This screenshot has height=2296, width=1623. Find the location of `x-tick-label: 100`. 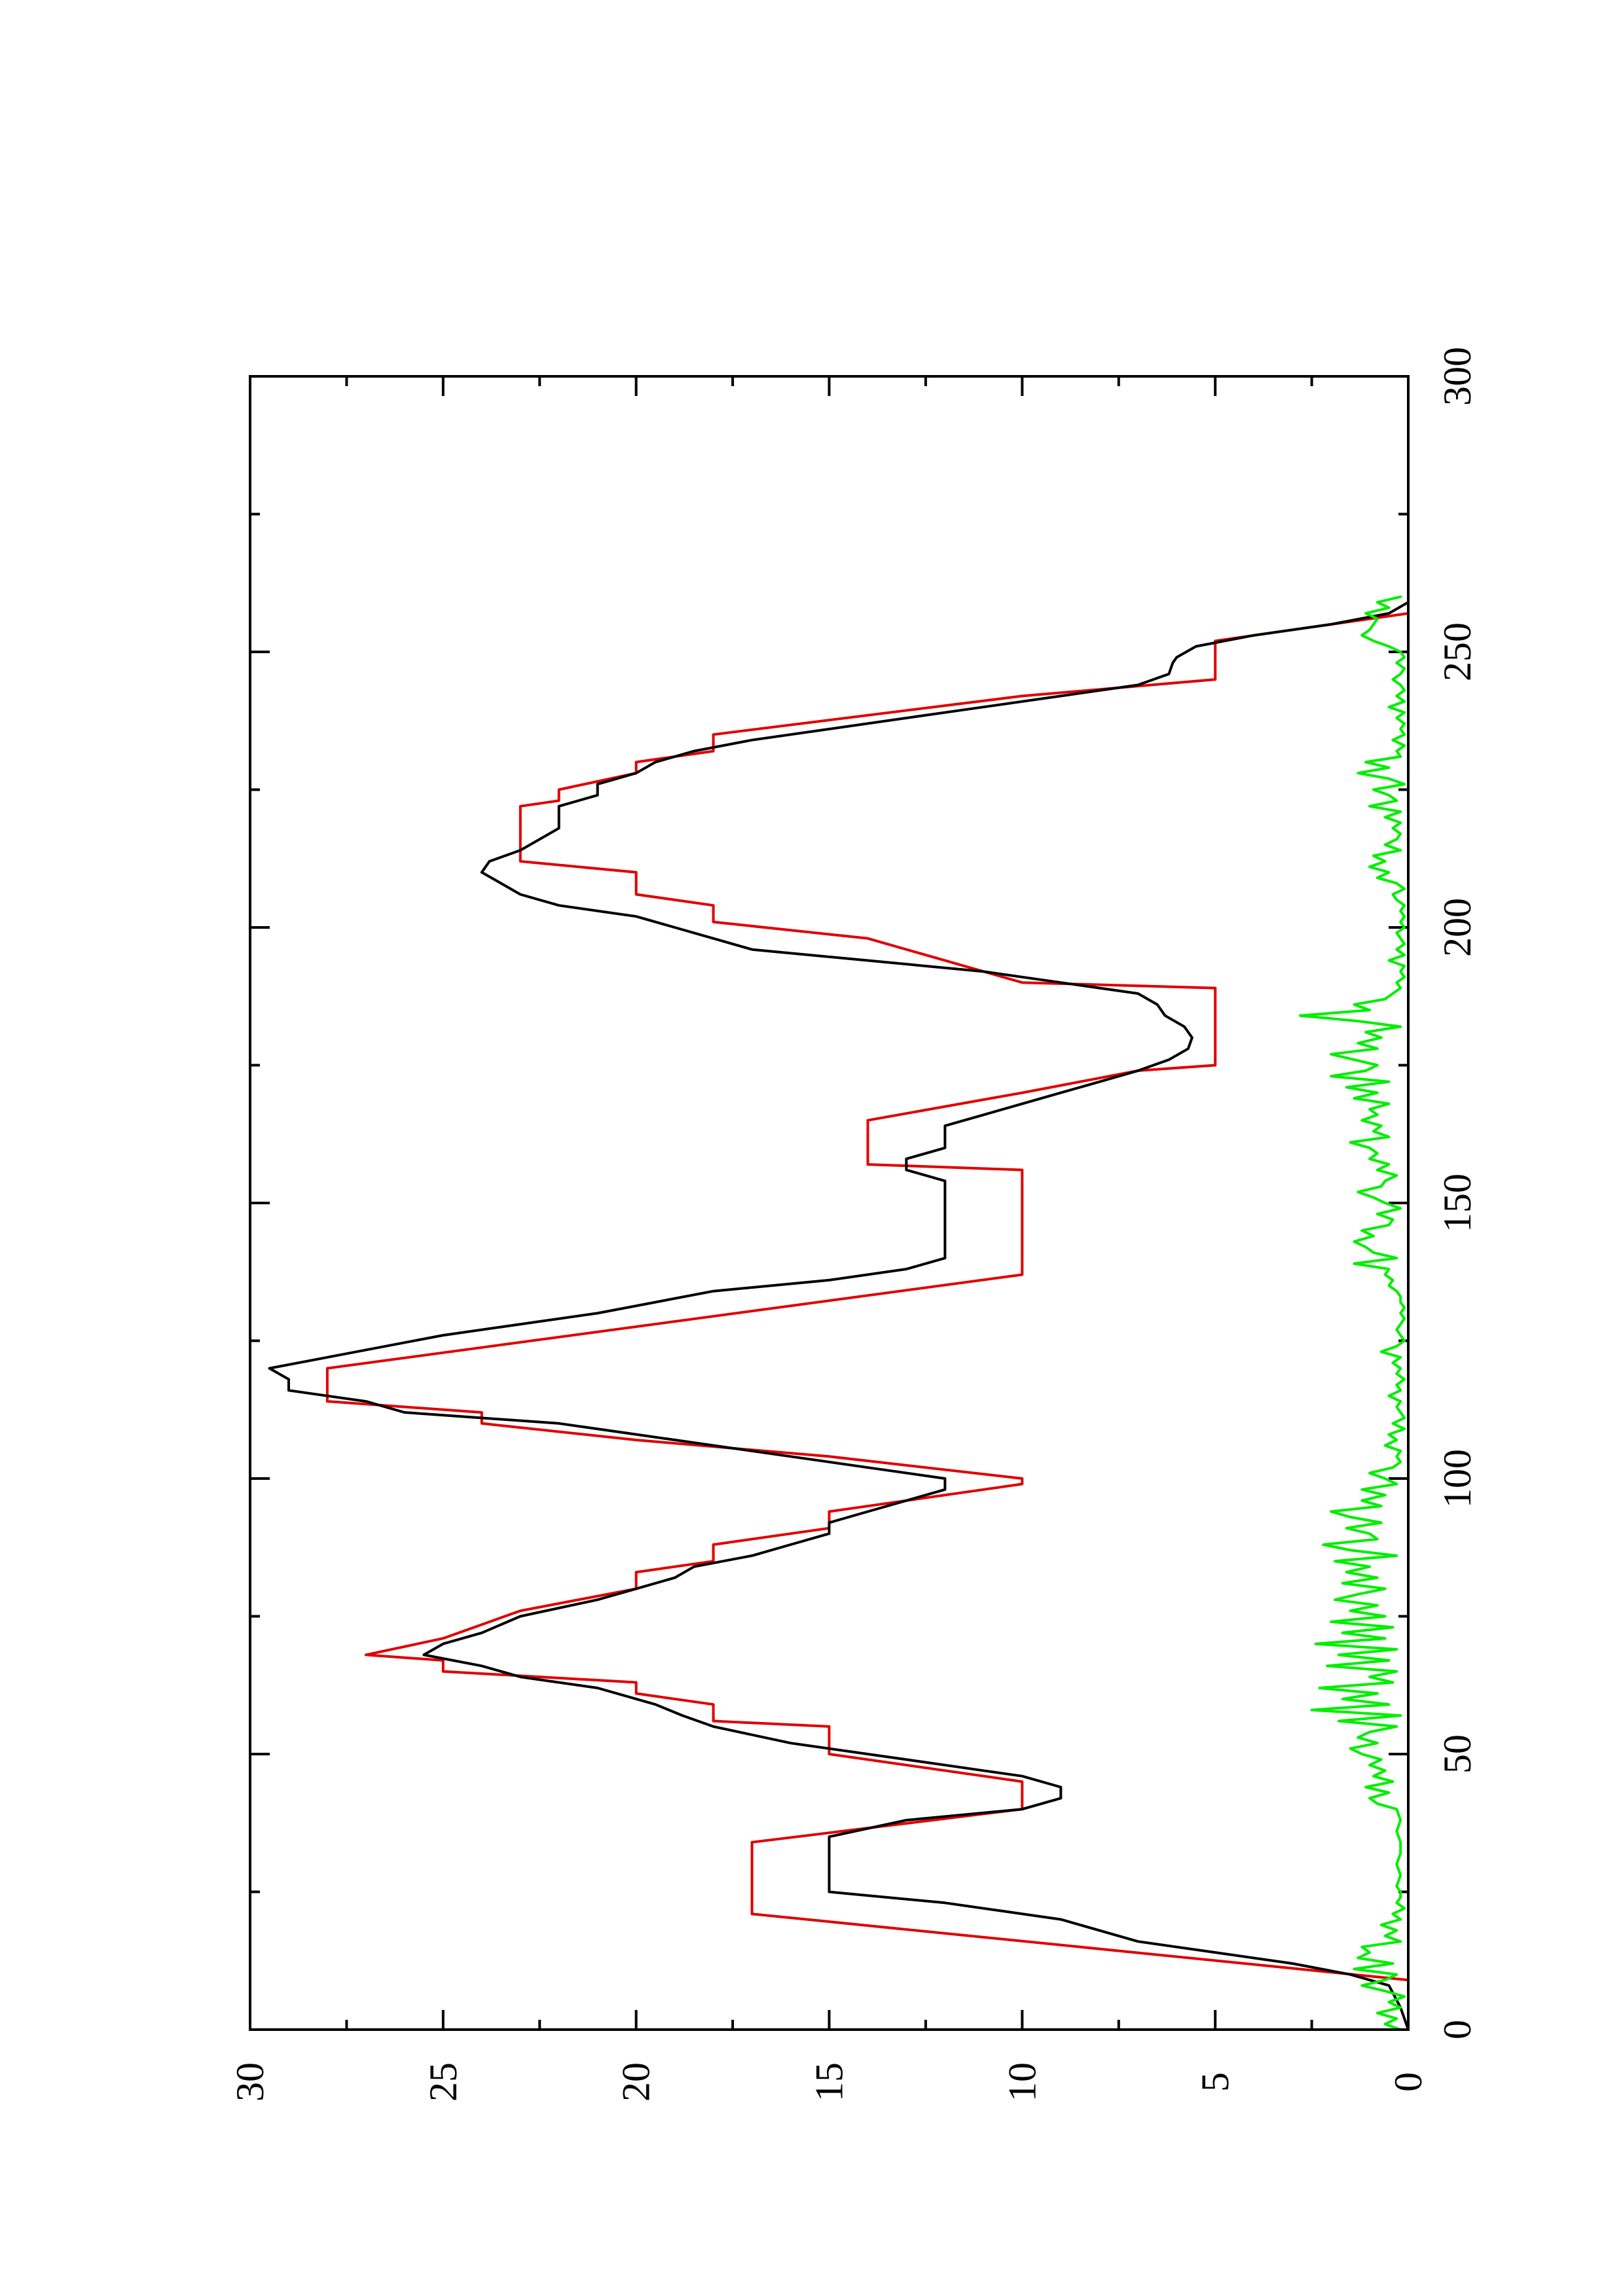

x-tick-label: 100 is located at coordinates (1457, 1478).